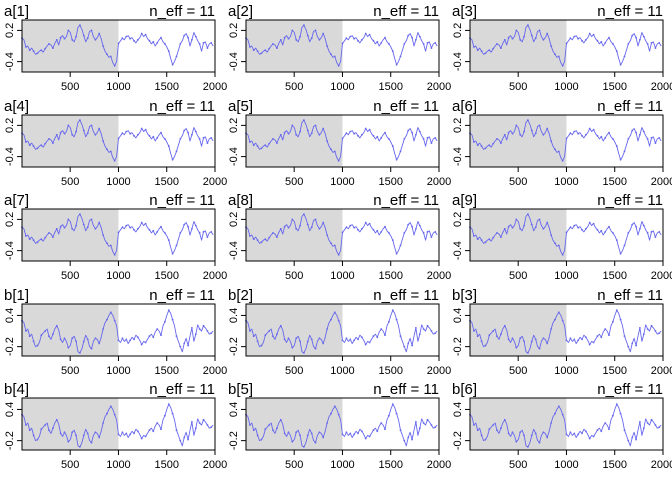 The width and height of the screenshot is (672, 480). What do you see at coordinates (115, 143) in the screenshot?
I see `trace-panel: a[4] n_eff = 11 -0.4 0.2 500 1000 1500 2000` at bounding box center [115, 143].